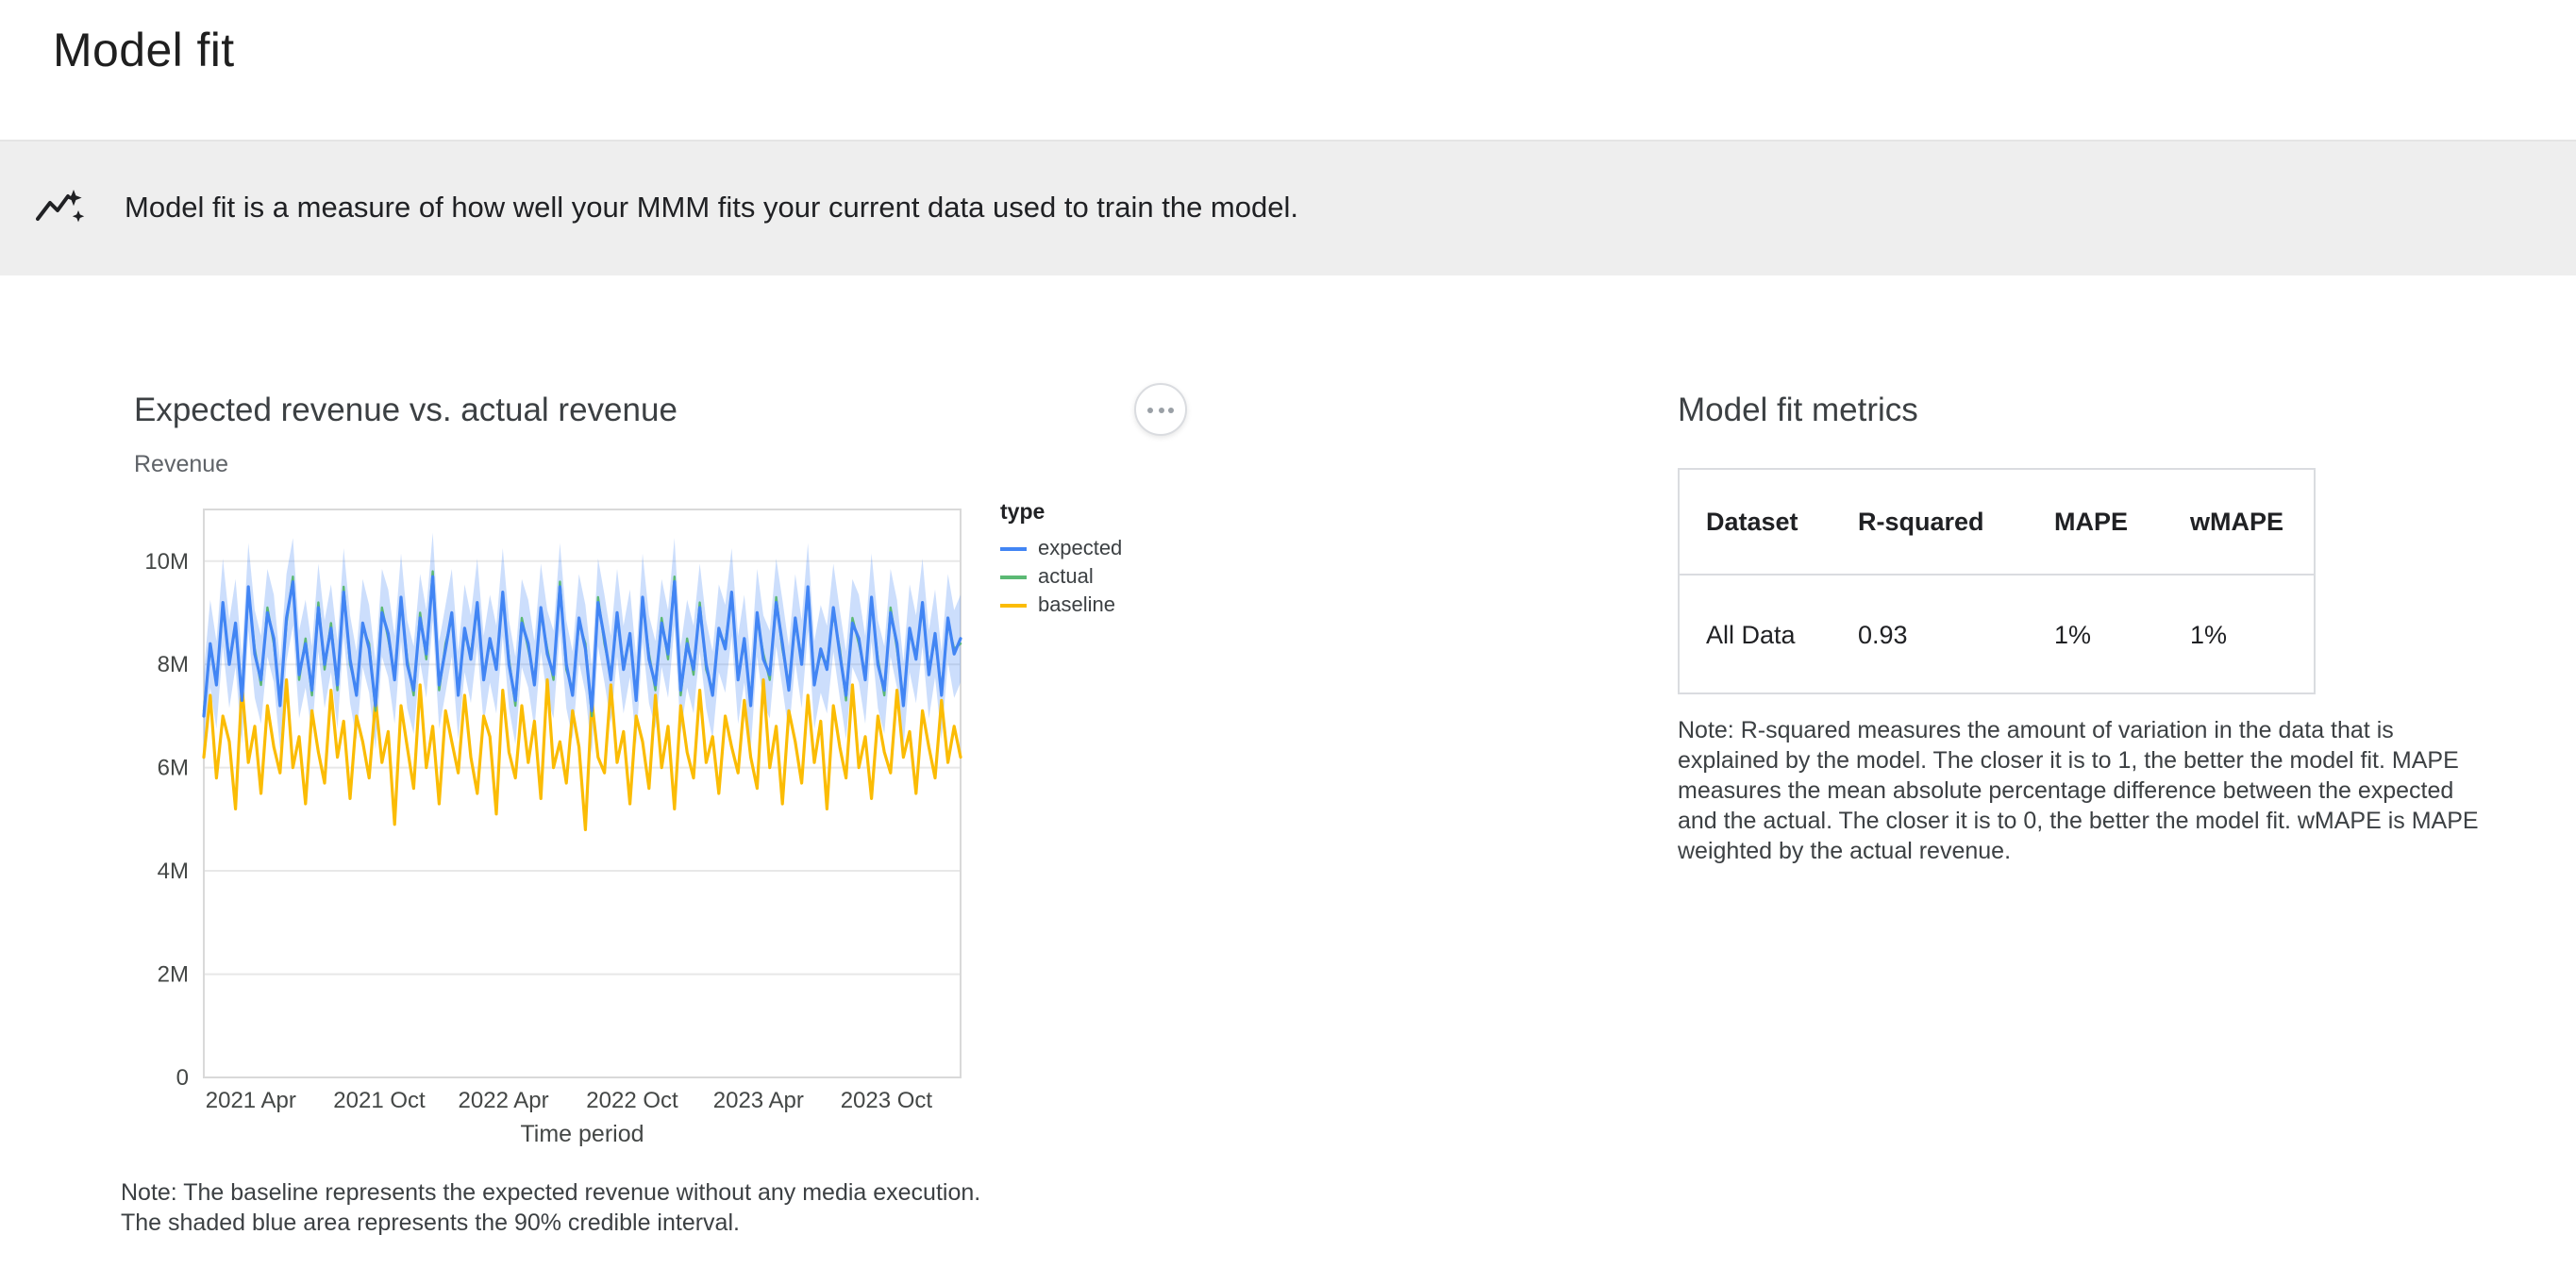 The height and width of the screenshot is (1268, 2576). I want to click on col-header-wmape: wMAPE, so click(2239, 522).